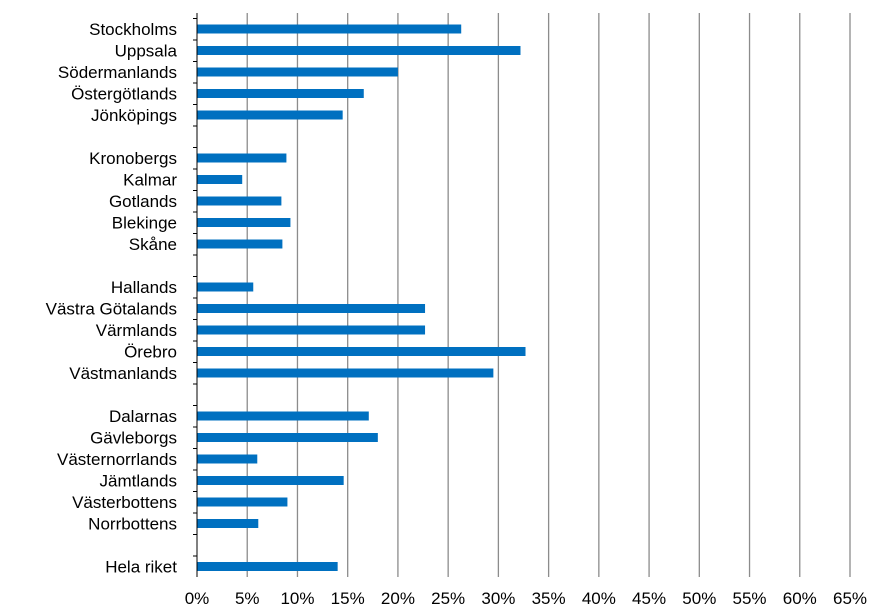  I want to click on category-label: Västra Götalands, so click(111, 309).